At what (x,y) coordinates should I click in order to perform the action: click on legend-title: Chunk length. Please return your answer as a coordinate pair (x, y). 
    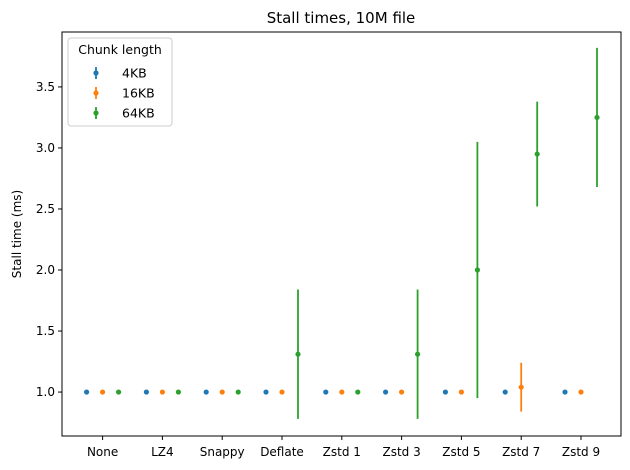
    Looking at the image, I should click on (120, 49).